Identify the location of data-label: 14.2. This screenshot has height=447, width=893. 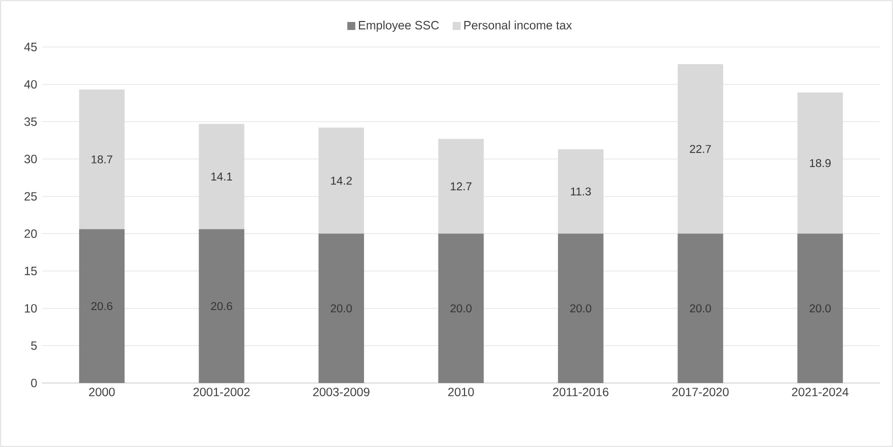
(341, 180).